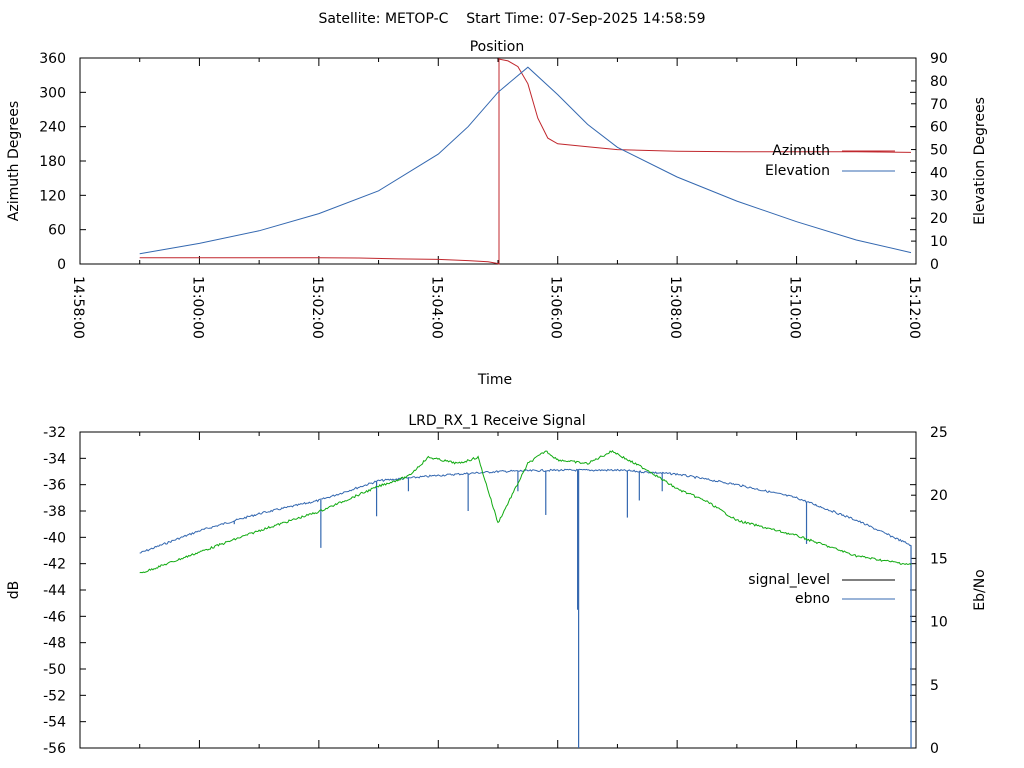 The image size is (1024, 768). Describe the element at coordinates (939, 59) in the screenshot. I see `y2-tick-label: 90` at that location.